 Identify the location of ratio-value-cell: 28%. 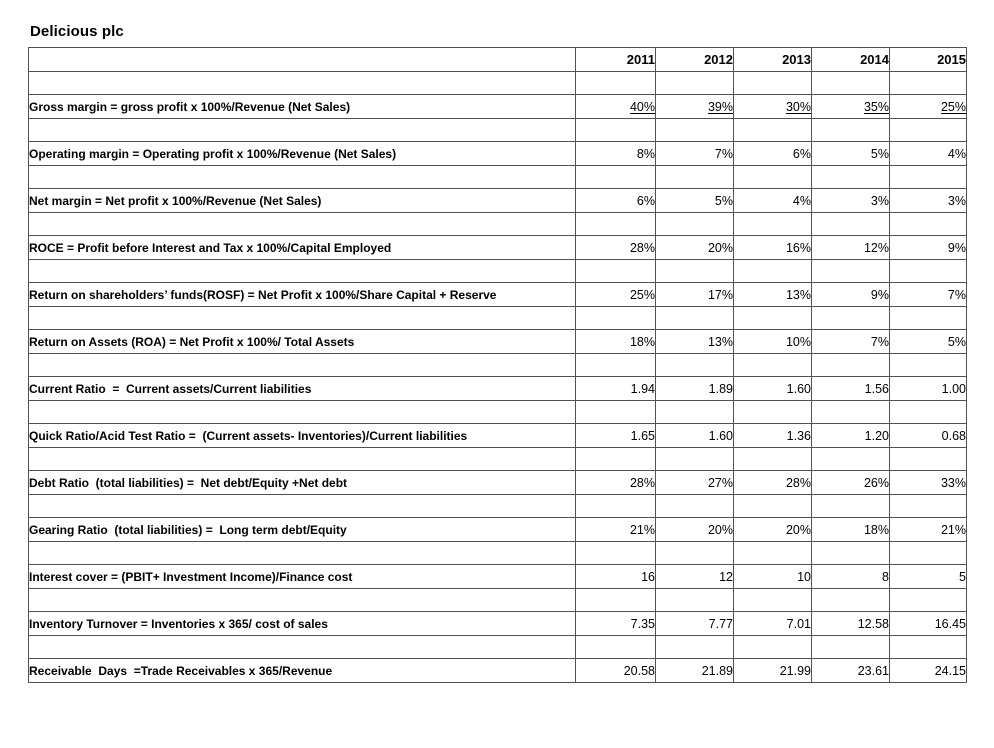
(615, 482).